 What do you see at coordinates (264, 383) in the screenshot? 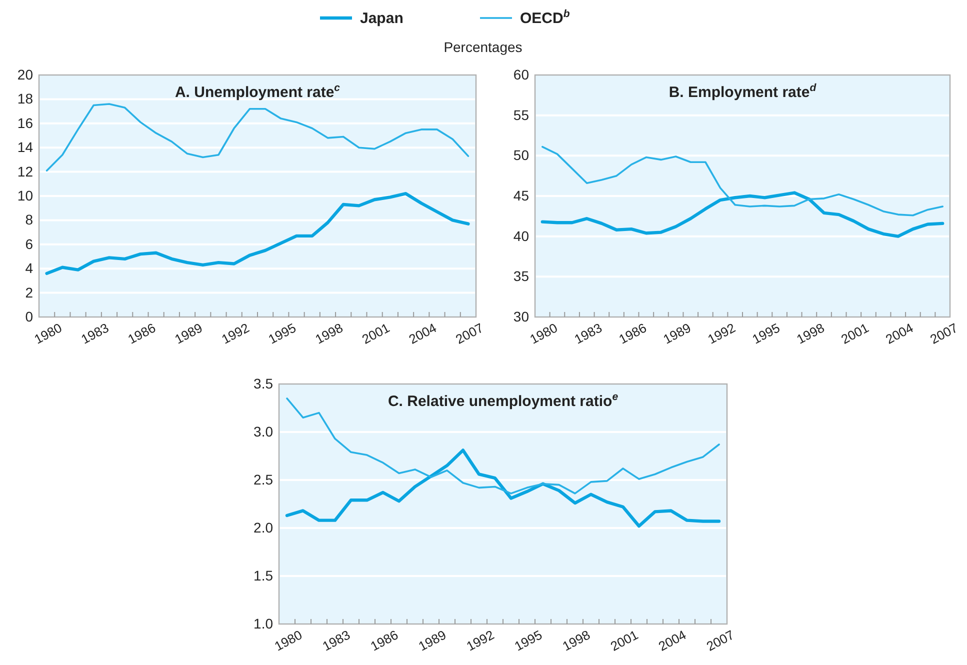
I see `y-tick-label: 3.5` at bounding box center [264, 383].